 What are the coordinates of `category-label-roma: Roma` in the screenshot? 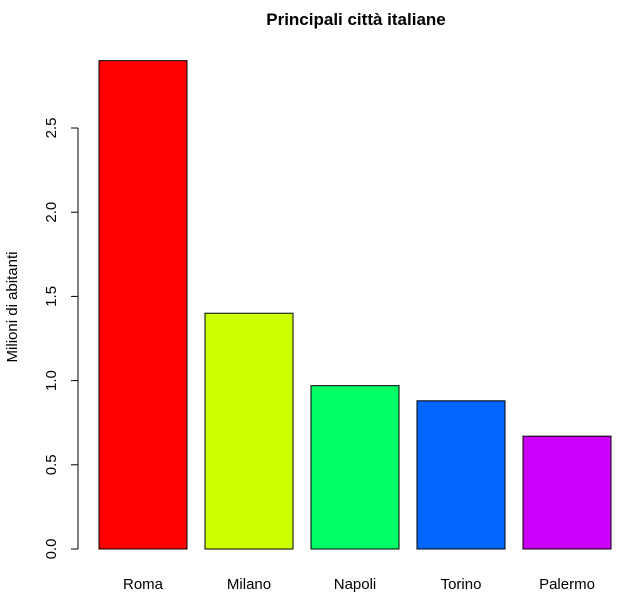 It's located at (143, 584).